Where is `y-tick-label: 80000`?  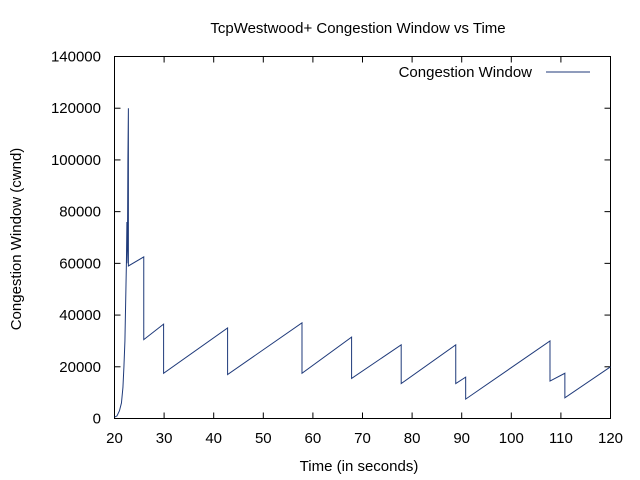 y-tick-label: 80000 is located at coordinates (80, 212).